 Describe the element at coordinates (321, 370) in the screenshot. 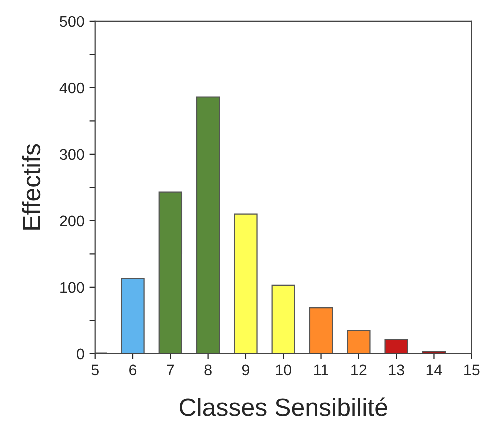

I see `x-tick-label: 11` at that location.